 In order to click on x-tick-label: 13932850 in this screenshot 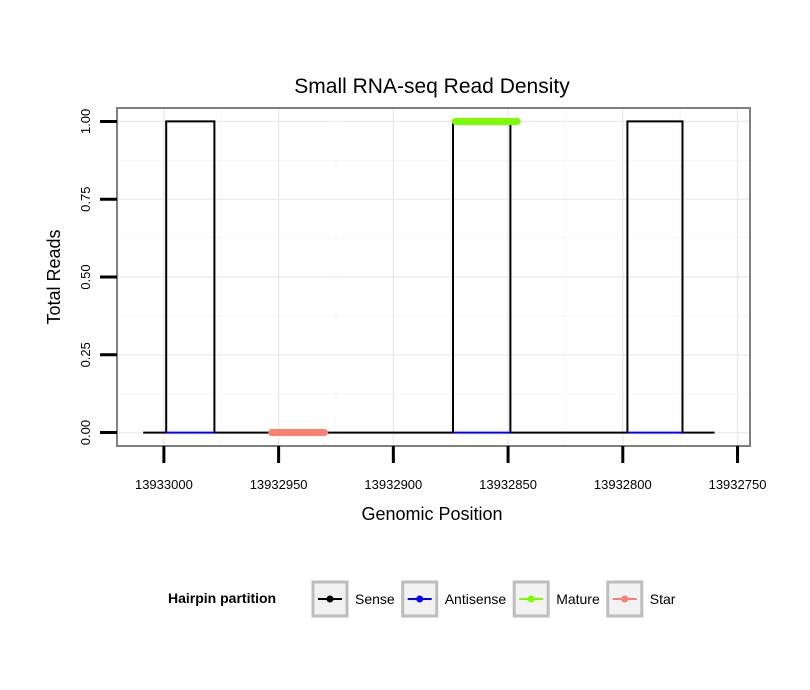, I will do `click(508, 484)`.